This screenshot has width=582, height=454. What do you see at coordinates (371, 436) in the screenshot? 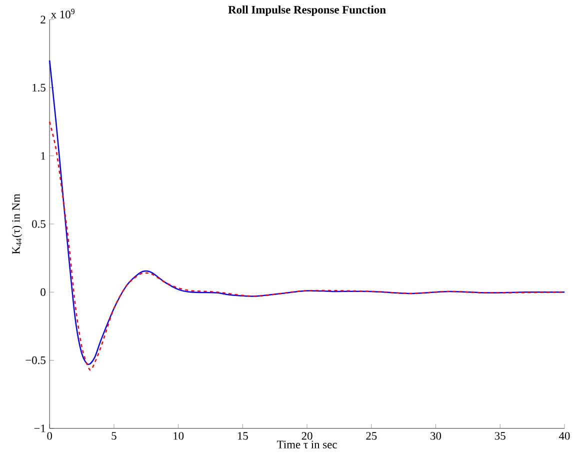
I see `x-tick-label: 25` at bounding box center [371, 436].